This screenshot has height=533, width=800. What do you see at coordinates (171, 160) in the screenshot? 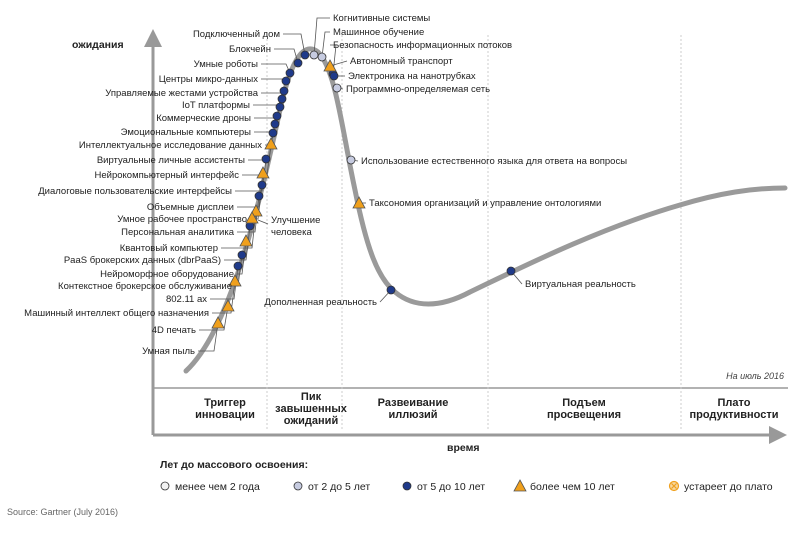
I see `label-виртуальные-личные-ассистенты: Виртуальные личные ассистенты` at bounding box center [171, 160].